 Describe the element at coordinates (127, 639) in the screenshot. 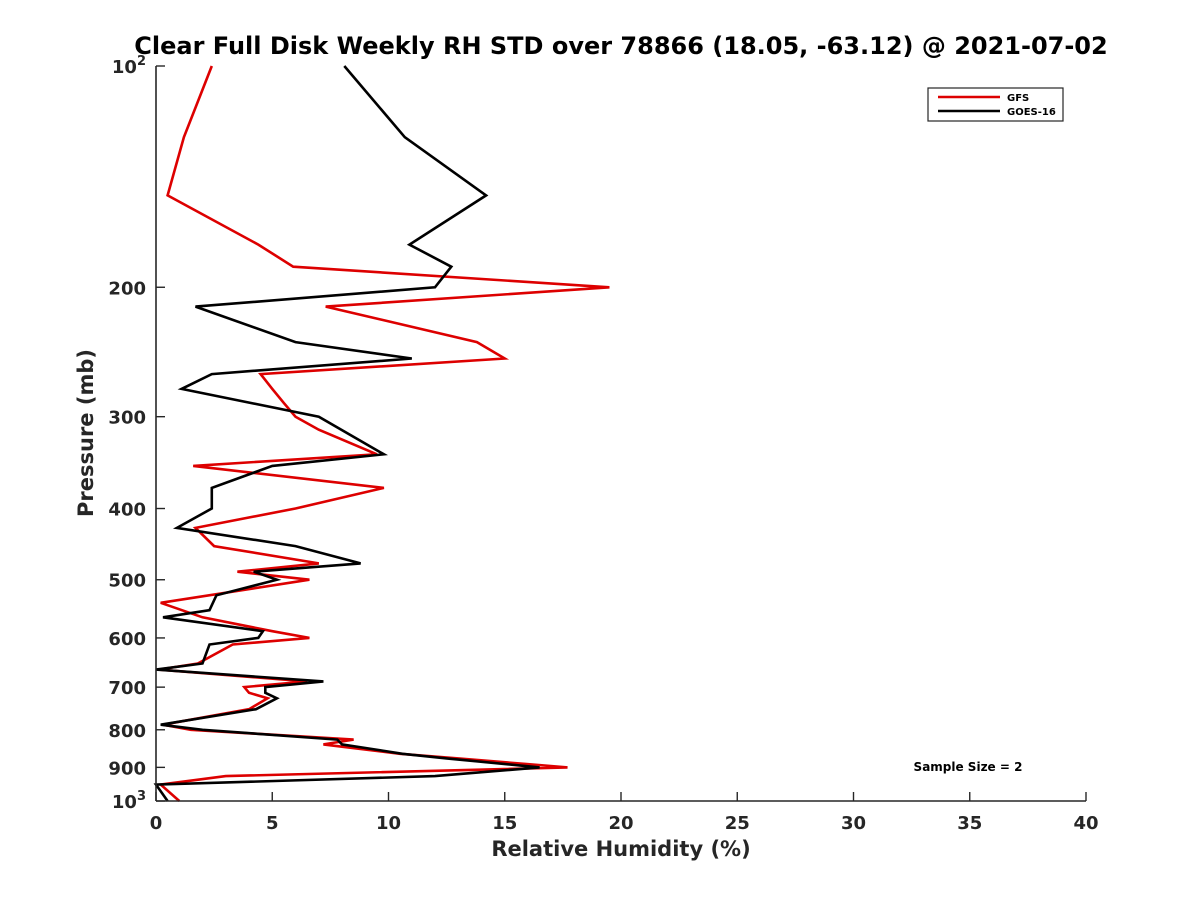

I see `y-tick-label: 600` at that location.